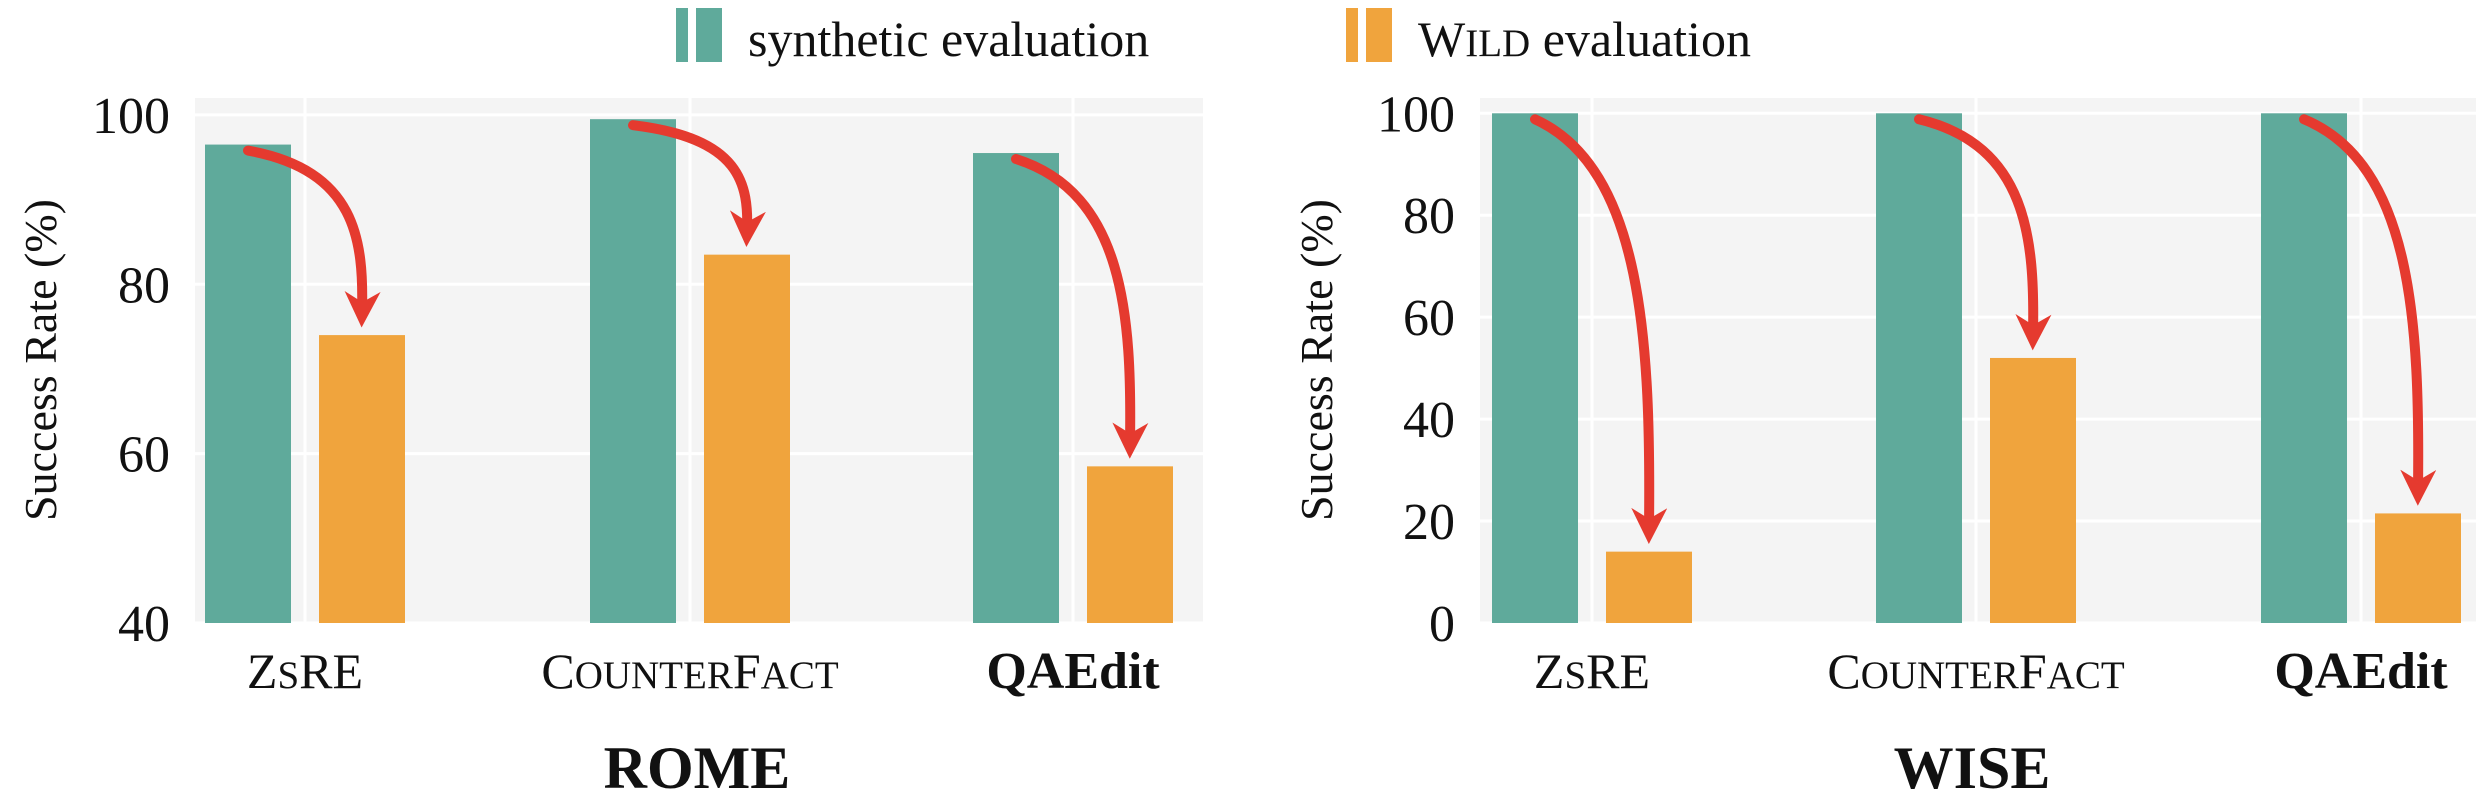 Image resolution: width=2482 pixels, height=806 pixels. I want to click on legend-label-synthetic: synthetic evaluation, so click(948, 39).